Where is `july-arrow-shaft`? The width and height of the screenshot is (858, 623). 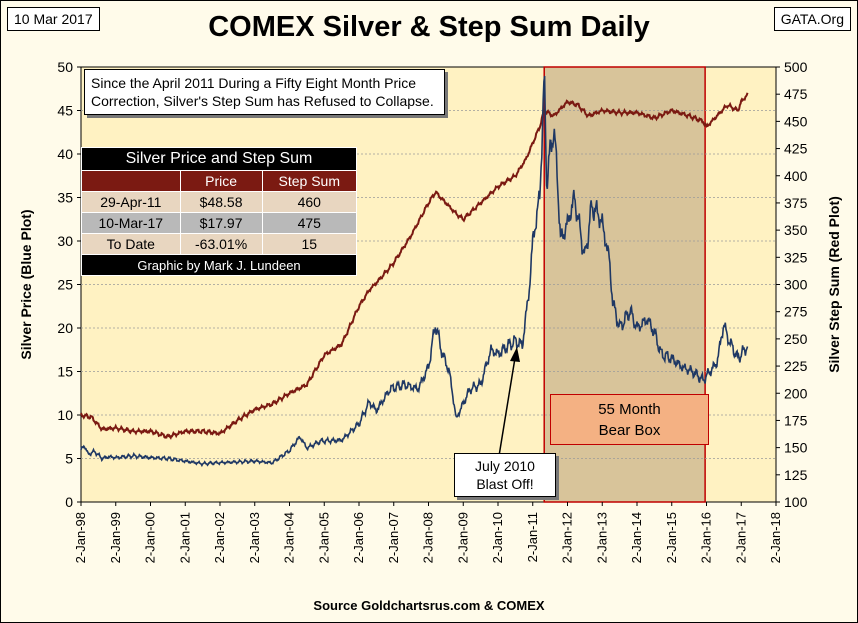
july-arrow-shaft is located at coordinates (507, 407).